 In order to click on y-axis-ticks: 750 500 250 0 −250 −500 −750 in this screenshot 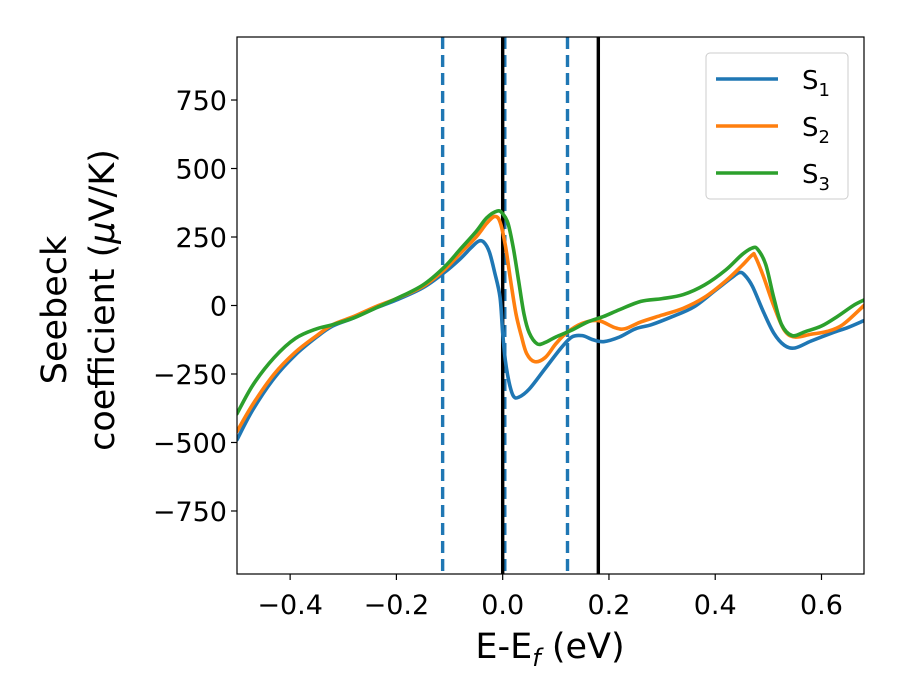, I will do `click(195, 307)`.